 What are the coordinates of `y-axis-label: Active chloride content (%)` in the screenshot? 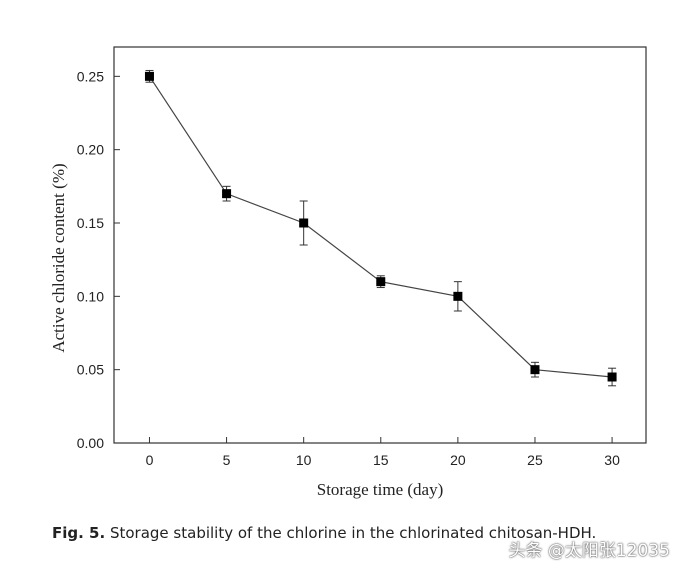 It's located at (58, 257).